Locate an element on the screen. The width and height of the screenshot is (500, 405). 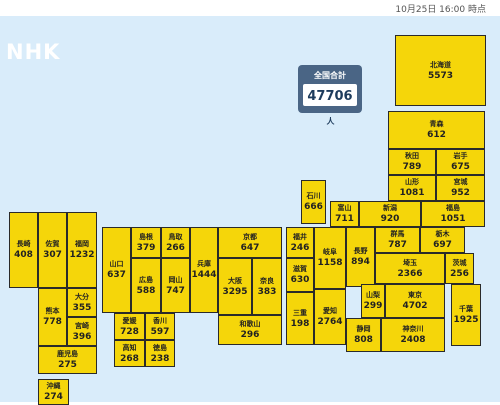
prefecture-kyoto: 京都 647 is located at coordinates (250, 242).